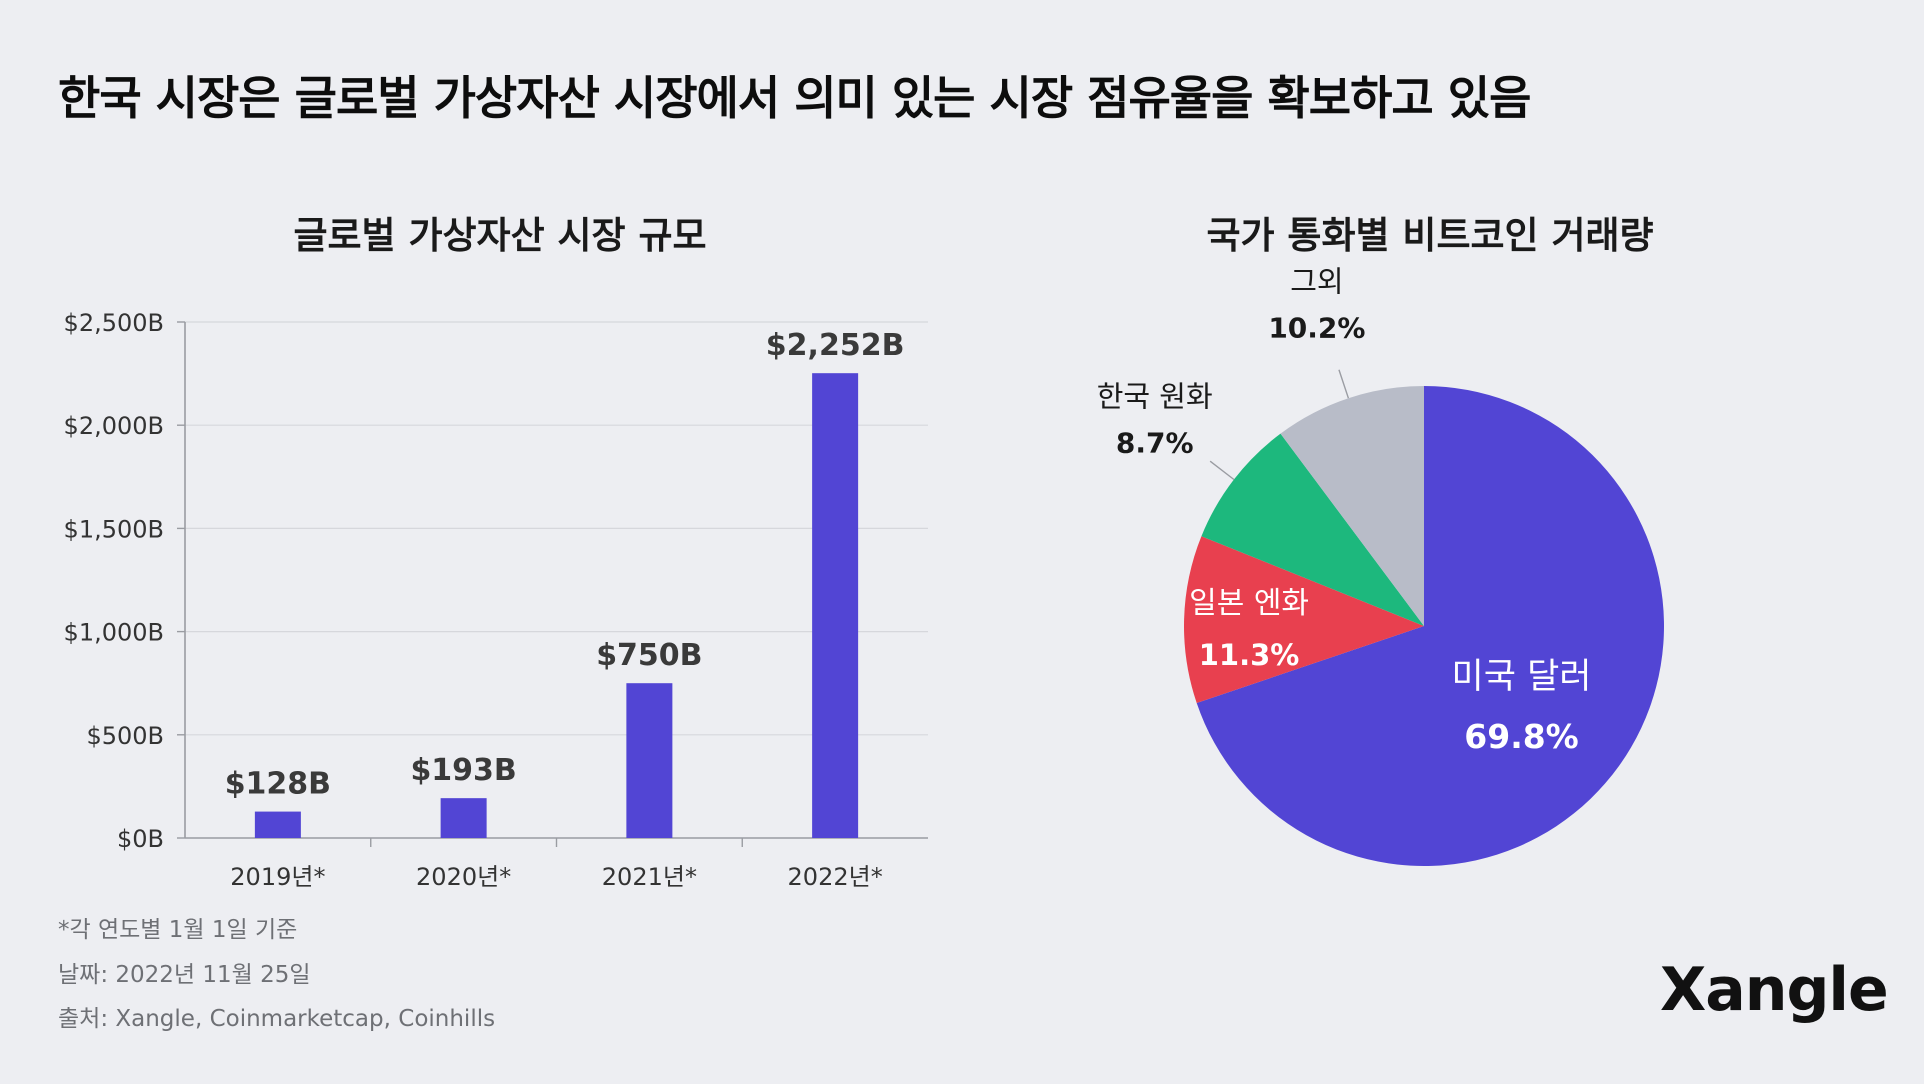 This screenshot has height=1084, width=1924. I want to click on y-tick-label: $500B, so click(125, 736).